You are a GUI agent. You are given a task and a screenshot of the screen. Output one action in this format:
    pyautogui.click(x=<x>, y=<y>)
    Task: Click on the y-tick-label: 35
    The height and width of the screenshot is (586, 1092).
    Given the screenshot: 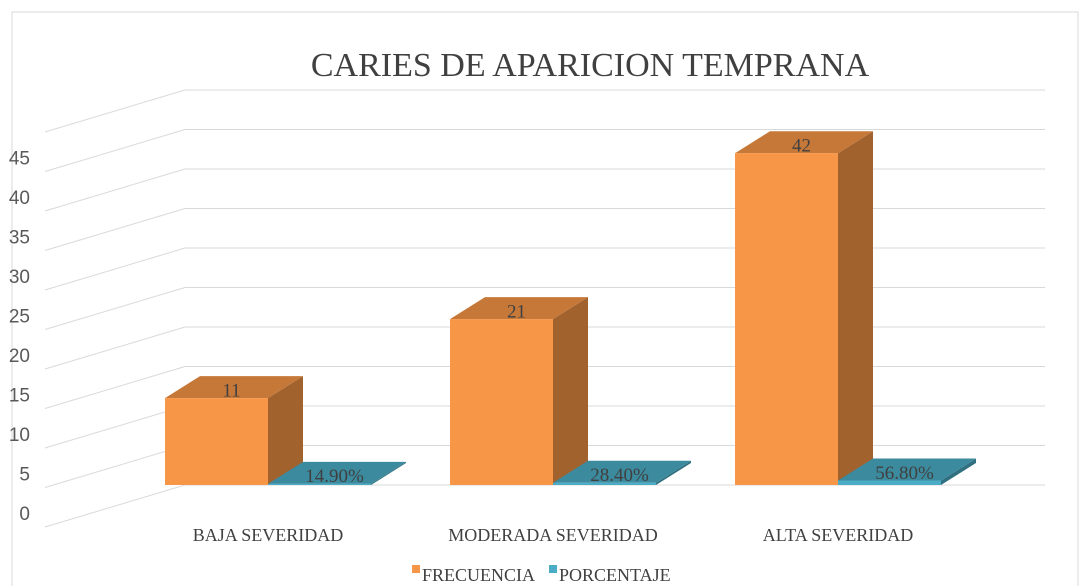 What is the action you would take?
    pyautogui.click(x=19, y=238)
    